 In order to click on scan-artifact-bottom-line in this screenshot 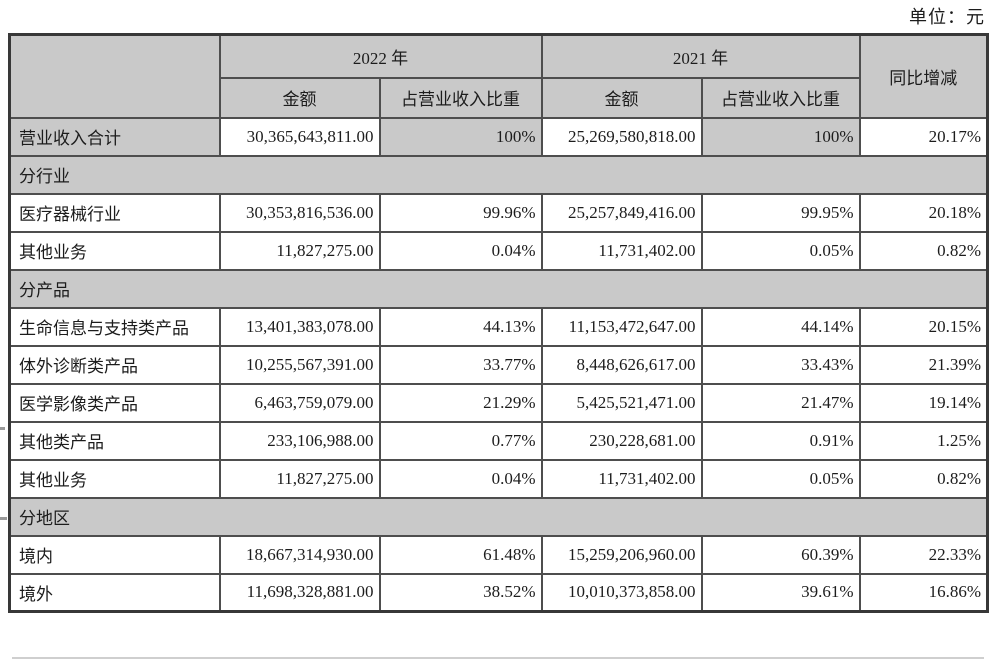, I will do `click(498, 658)`.